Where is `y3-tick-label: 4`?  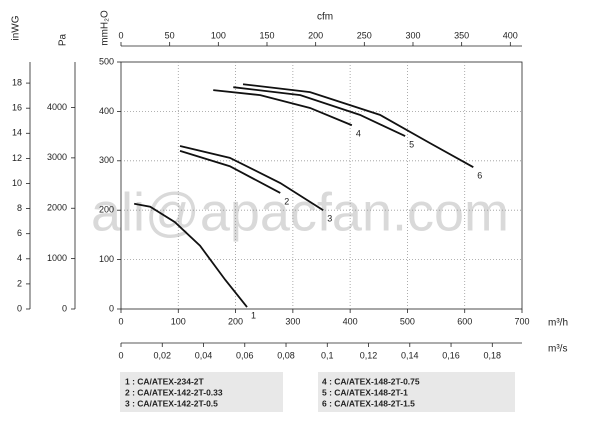
y3-tick-label: 4 is located at coordinates (19, 258).